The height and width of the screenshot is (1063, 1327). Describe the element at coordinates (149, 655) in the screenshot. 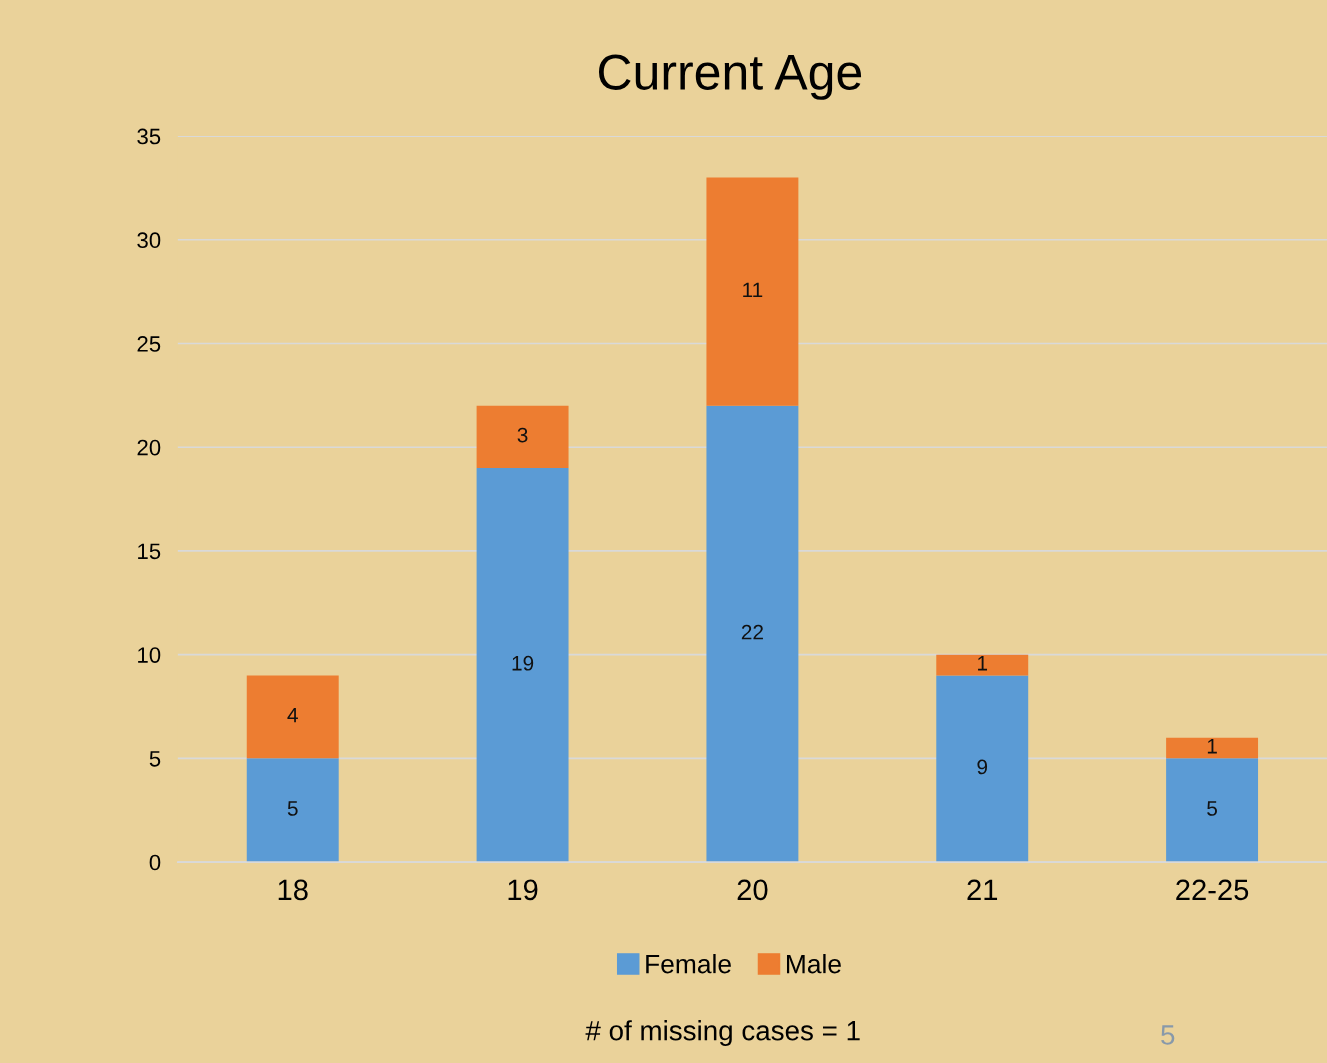

I see `y-tick-label: 10` at that location.